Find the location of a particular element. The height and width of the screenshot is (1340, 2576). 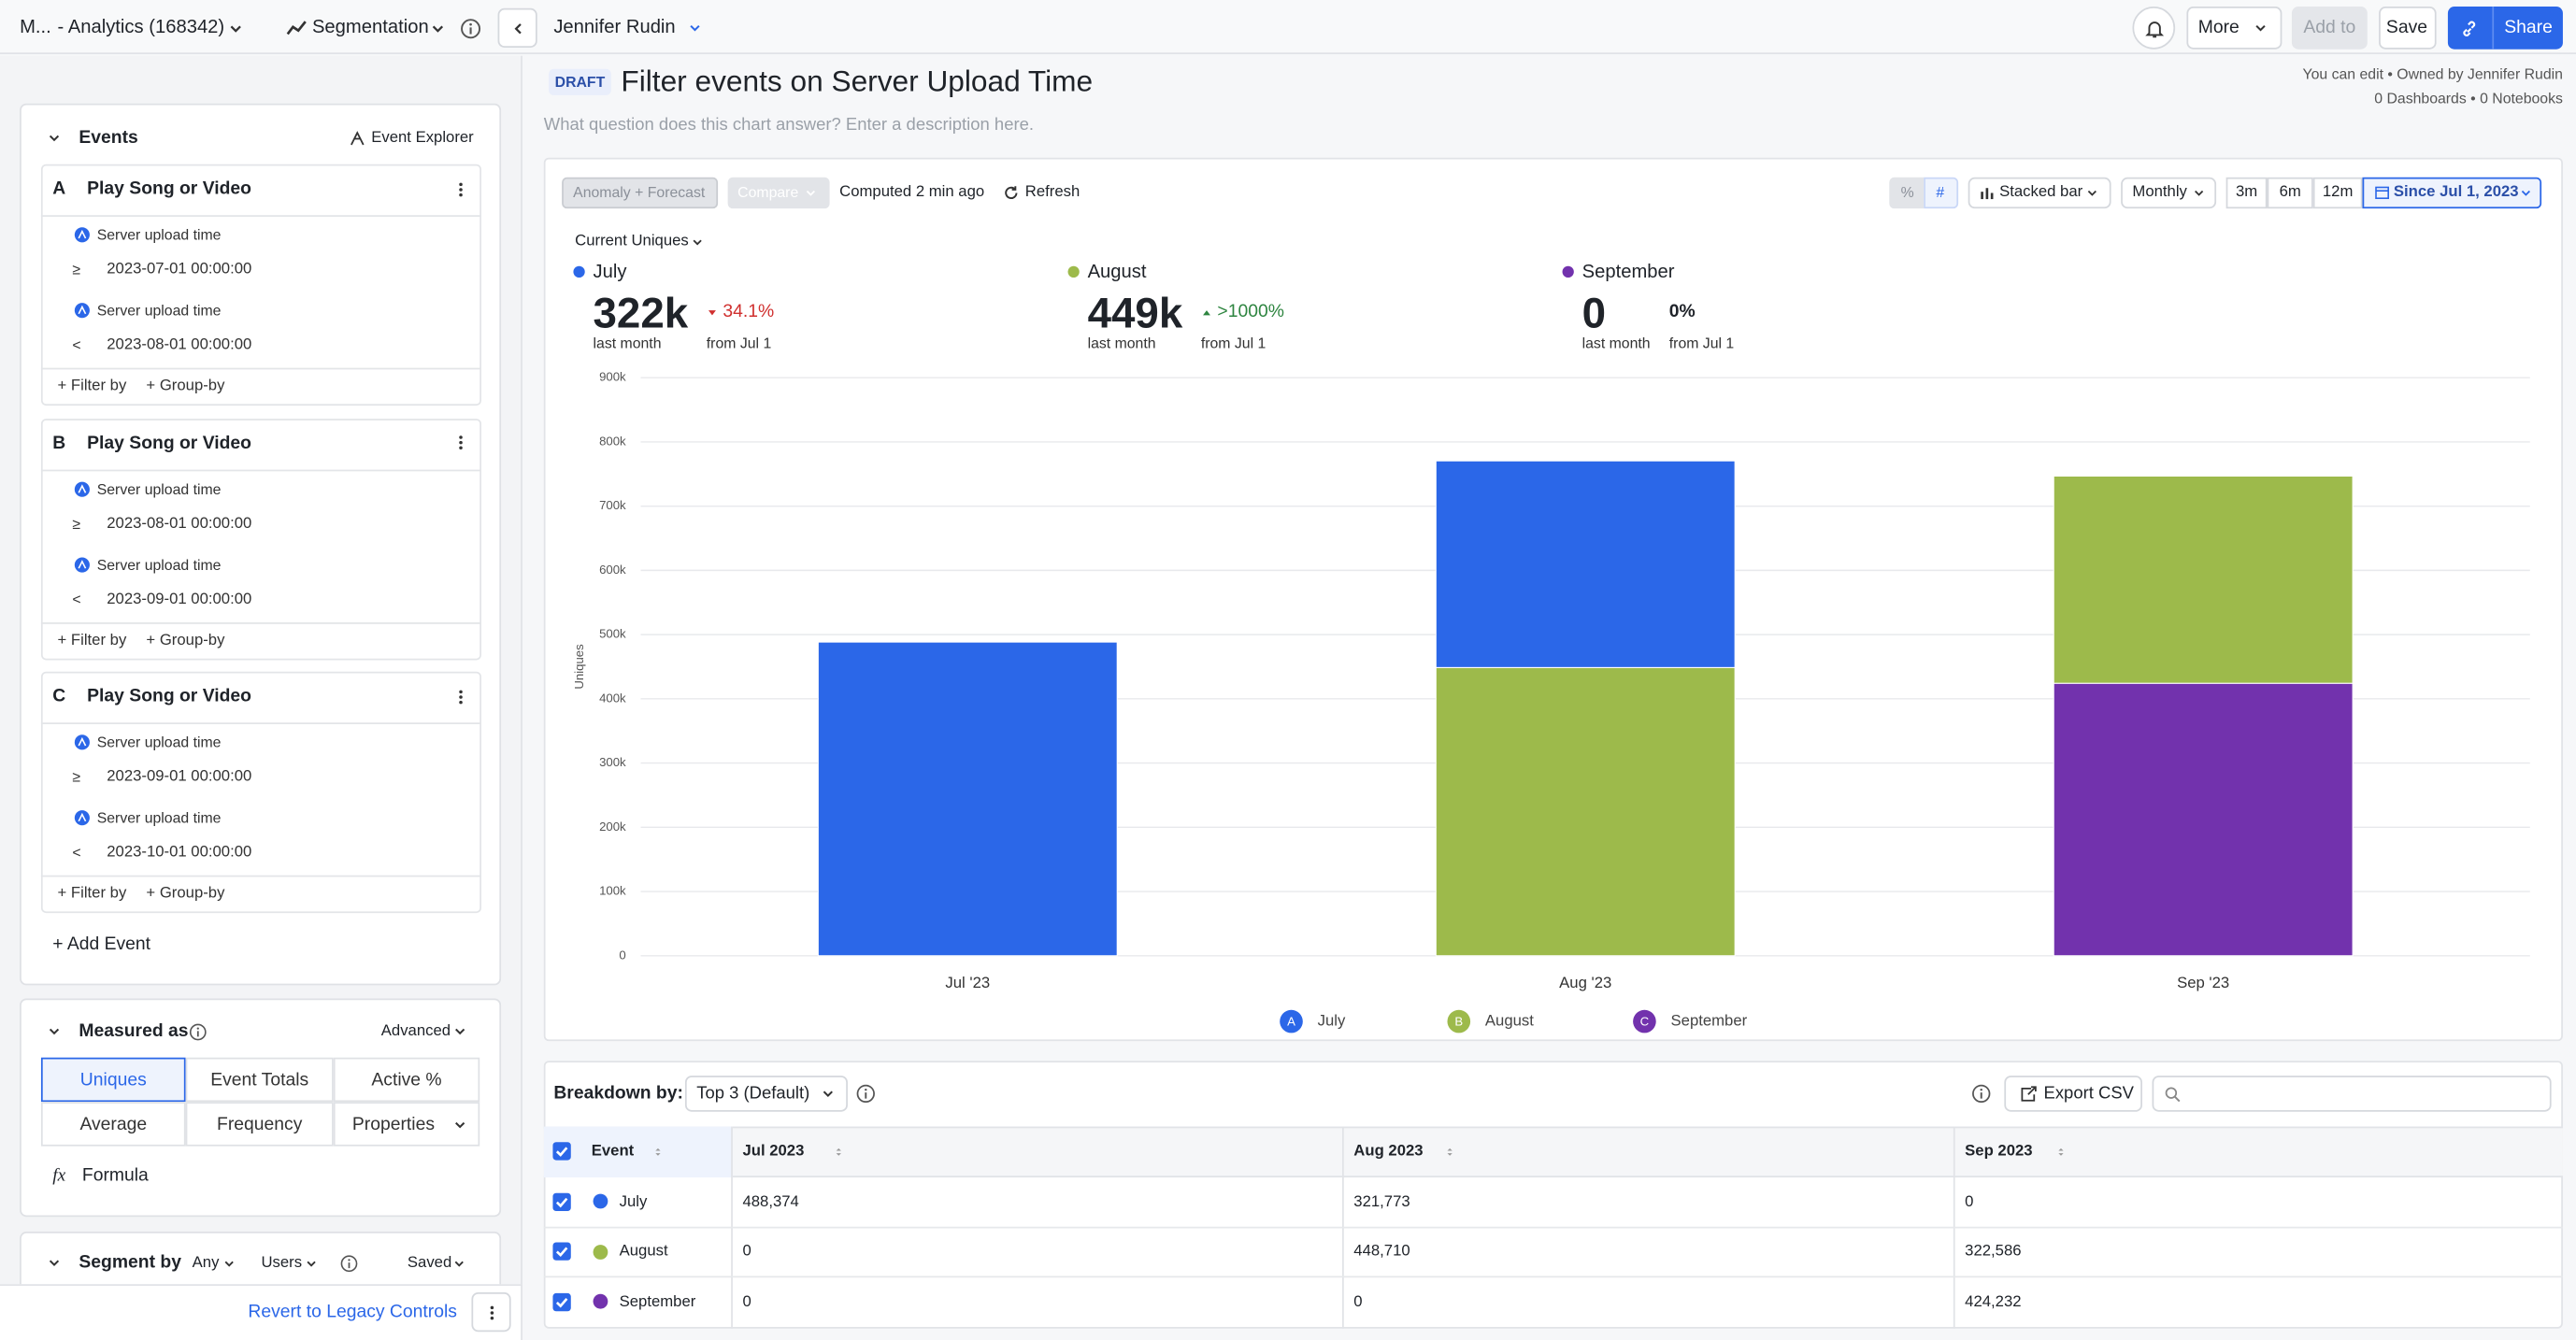

collapse-button is located at coordinates (517, 27).